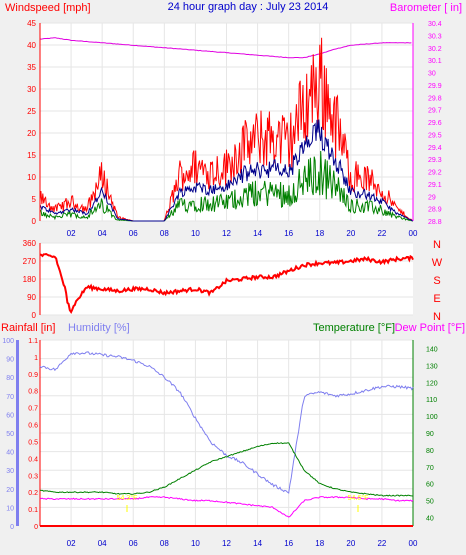 This screenshot has height=555, width=466. Describe the element at coordinates (31, 122) in the screenshot. I see `wind-axis-ticks: 45 40 35 30 25 20 15 10 5 0` at that location.